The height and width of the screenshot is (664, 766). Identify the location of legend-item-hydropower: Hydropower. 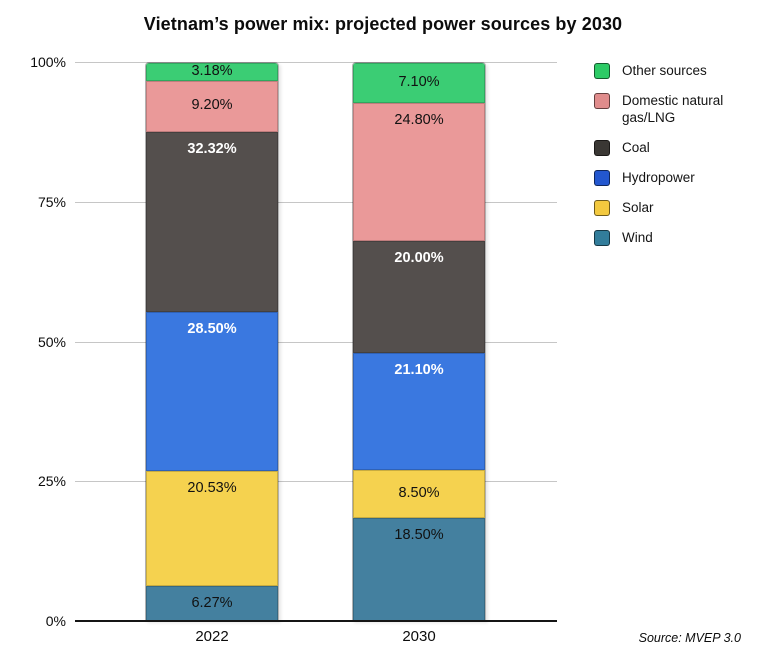
(676, 177).